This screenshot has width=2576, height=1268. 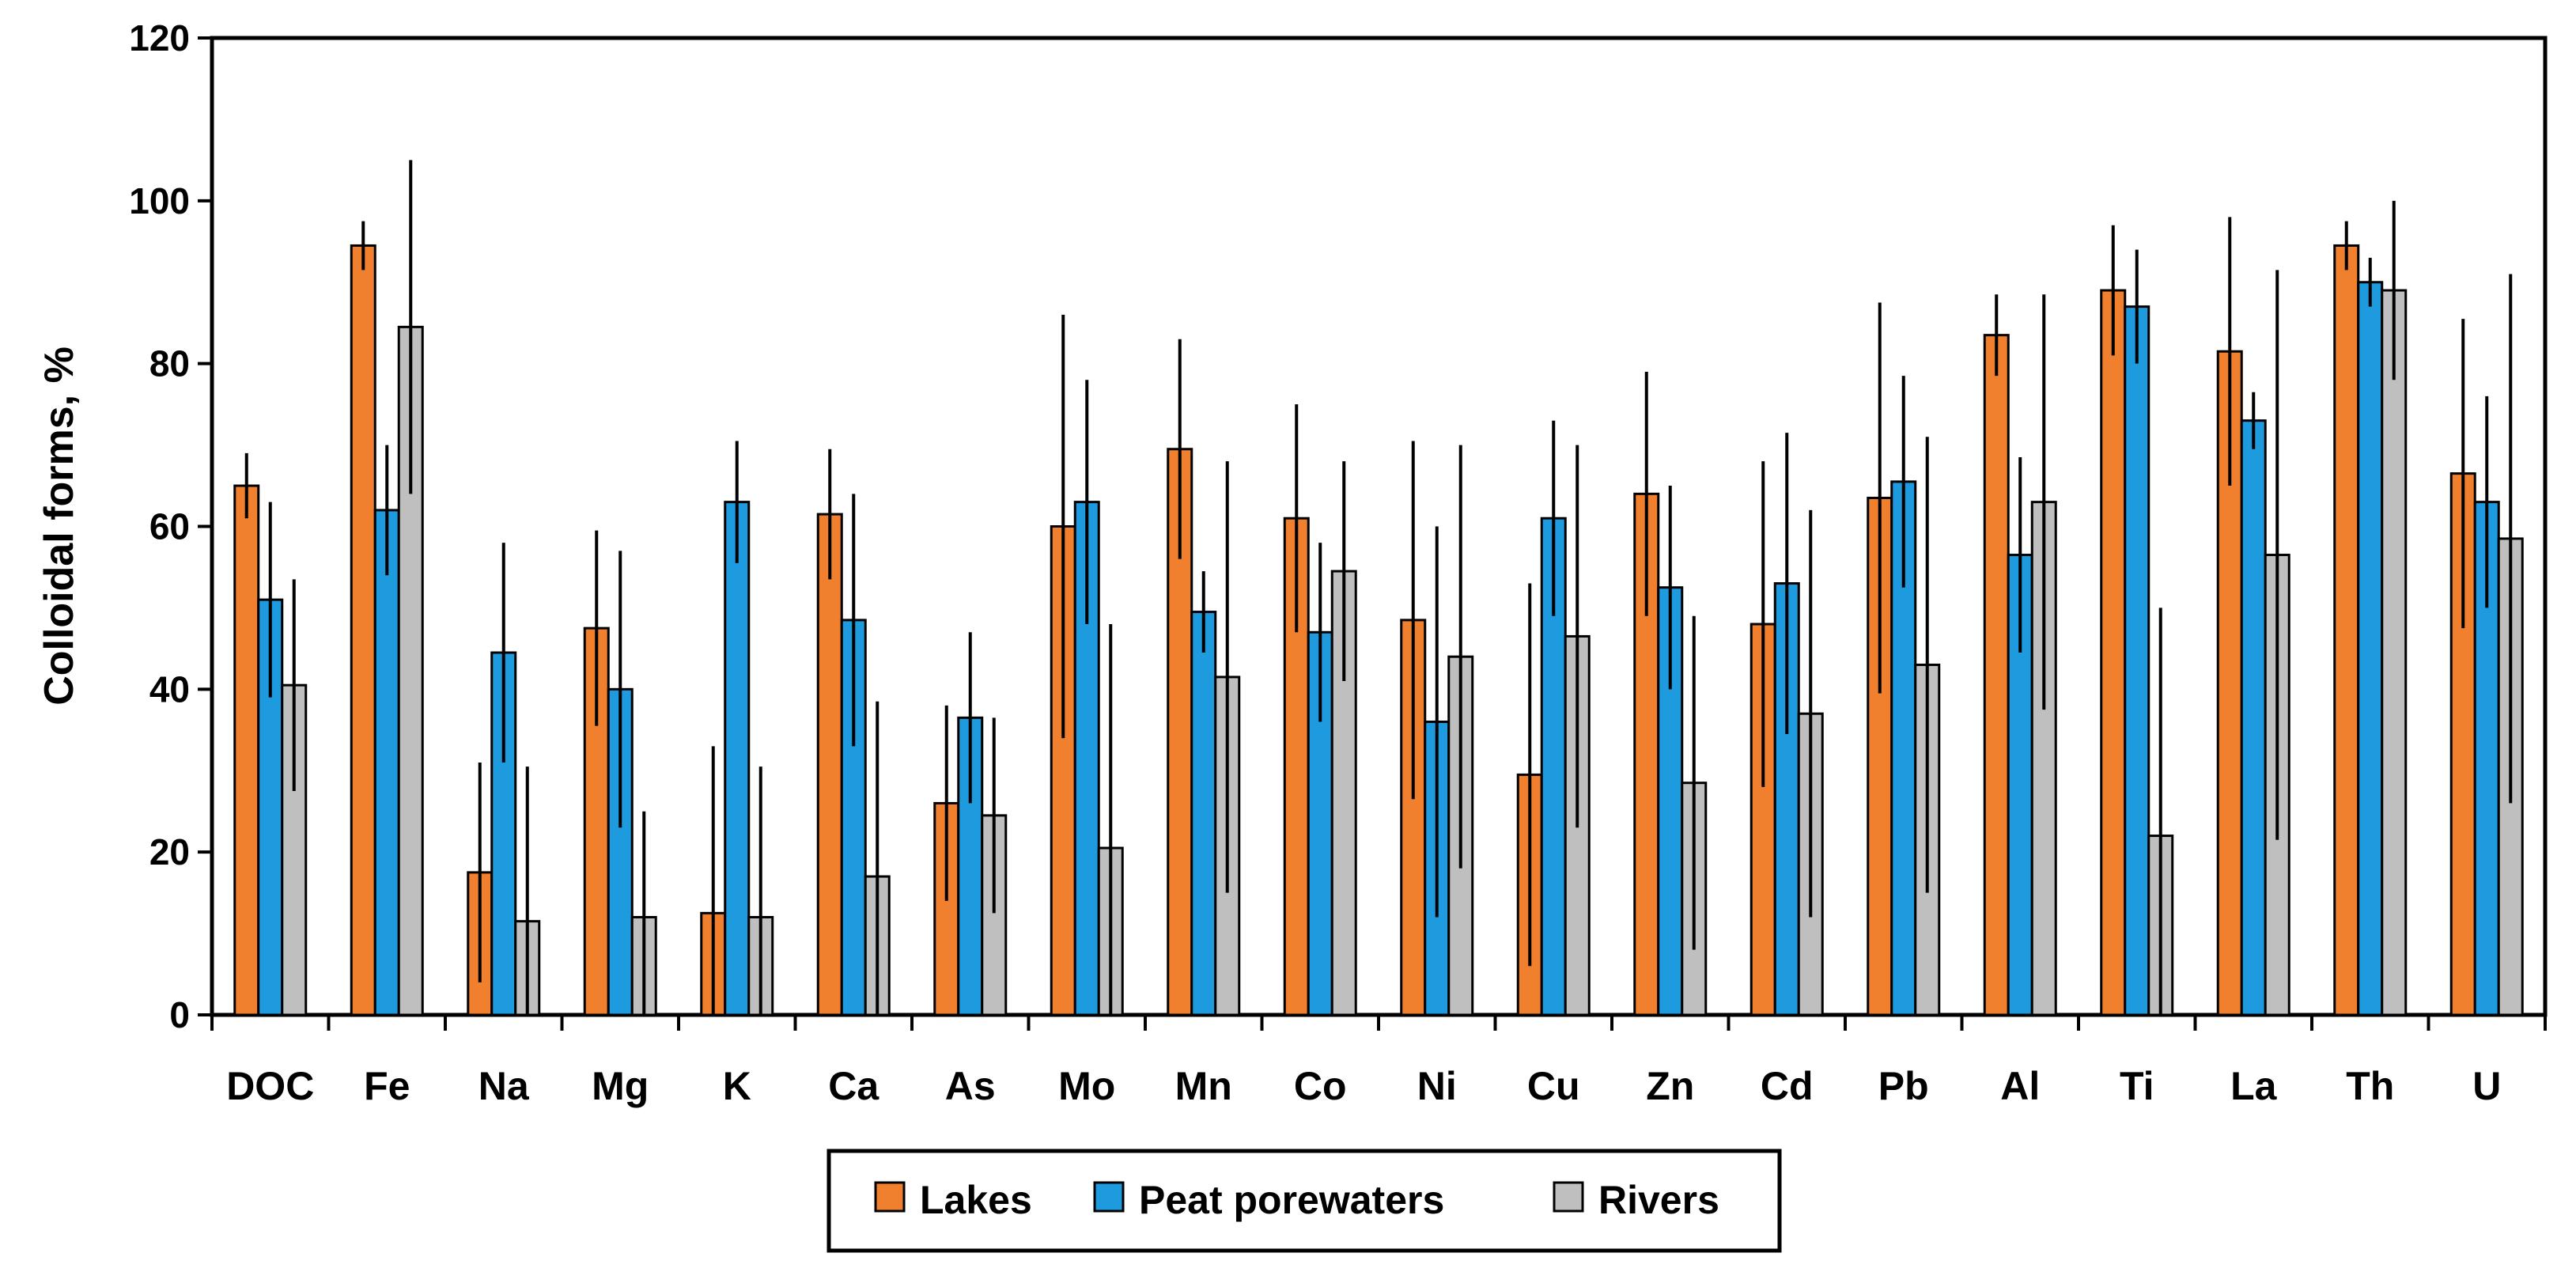 I want to click on x-tick-label-cu: Cu, so click(x=1553, y=1086).